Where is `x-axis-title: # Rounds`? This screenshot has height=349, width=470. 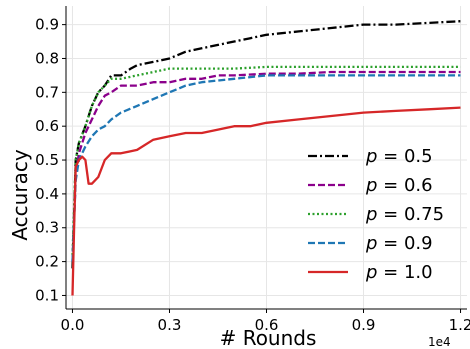
x-axis-title: # Rounds is located at coordinates (268, 337).